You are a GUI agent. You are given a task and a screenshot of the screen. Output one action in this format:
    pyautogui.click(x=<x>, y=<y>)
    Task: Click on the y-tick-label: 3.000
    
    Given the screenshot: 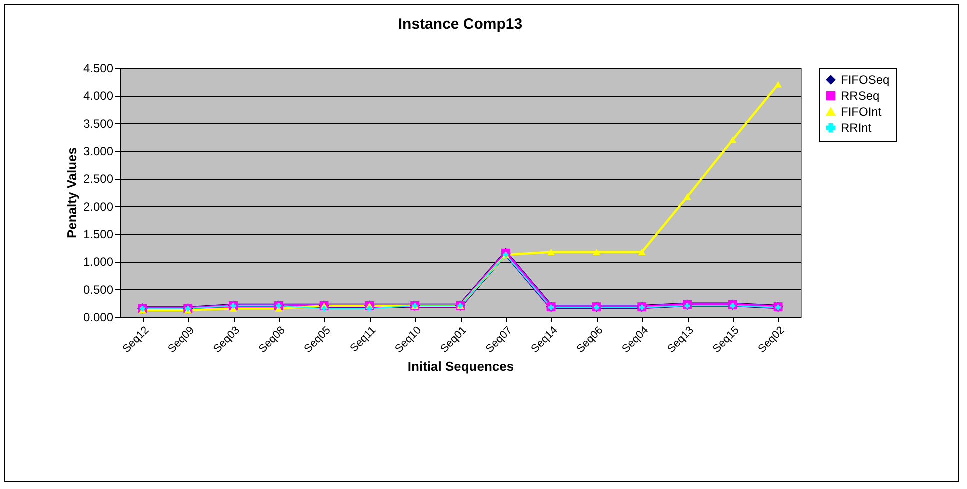 What is the action you would take?
    pyautogui.click(x=98, y=151)
    